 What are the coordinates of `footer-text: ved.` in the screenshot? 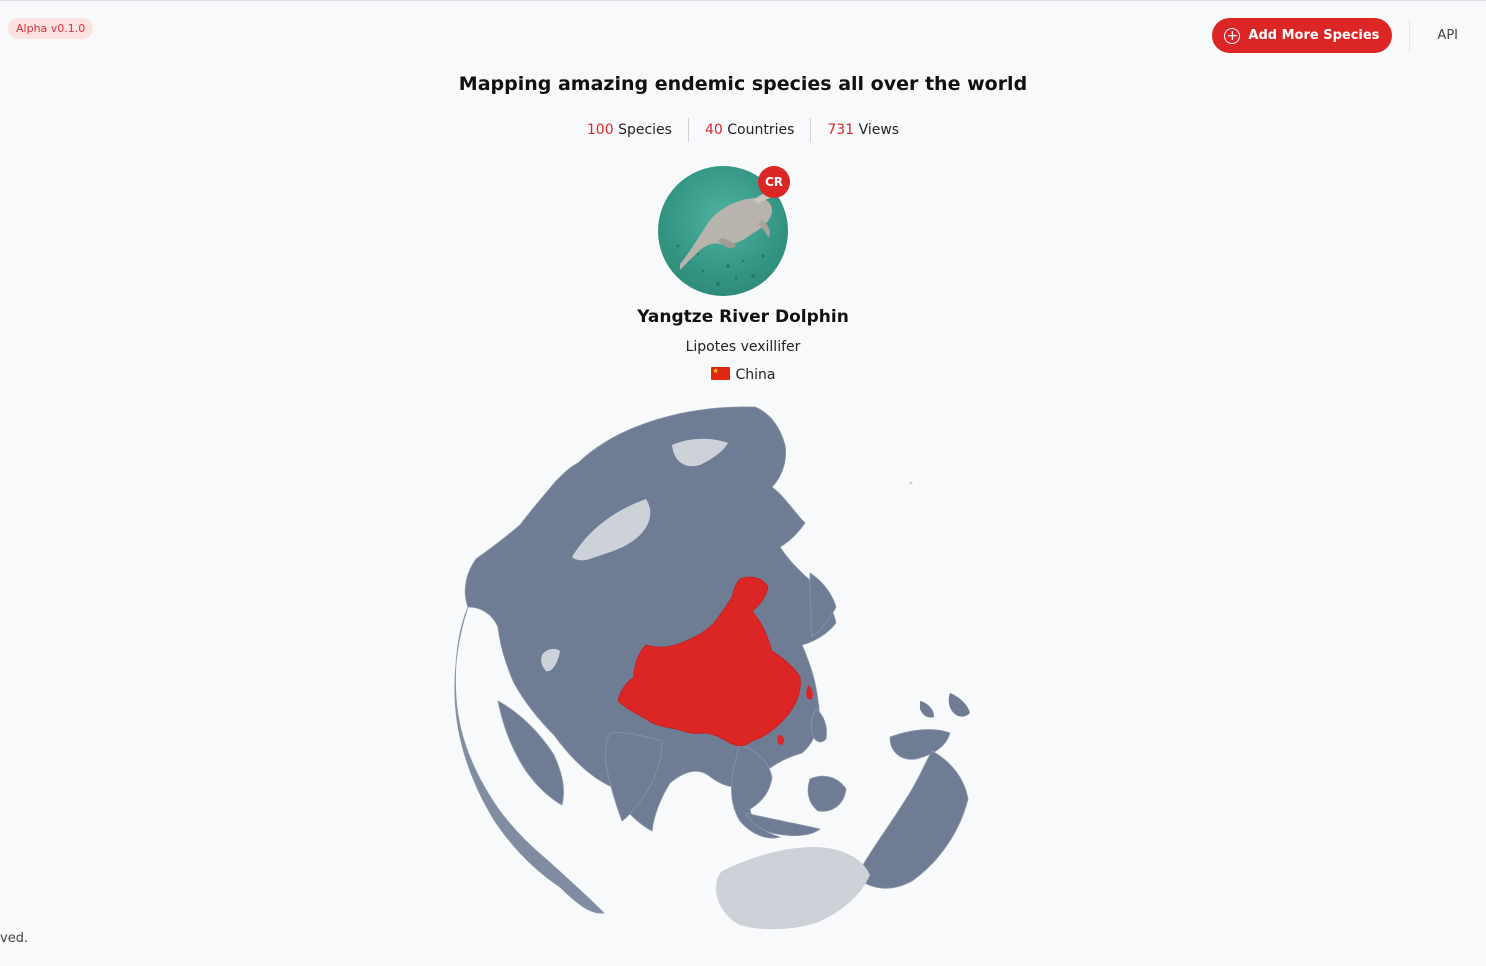 It's located at (14, 938).